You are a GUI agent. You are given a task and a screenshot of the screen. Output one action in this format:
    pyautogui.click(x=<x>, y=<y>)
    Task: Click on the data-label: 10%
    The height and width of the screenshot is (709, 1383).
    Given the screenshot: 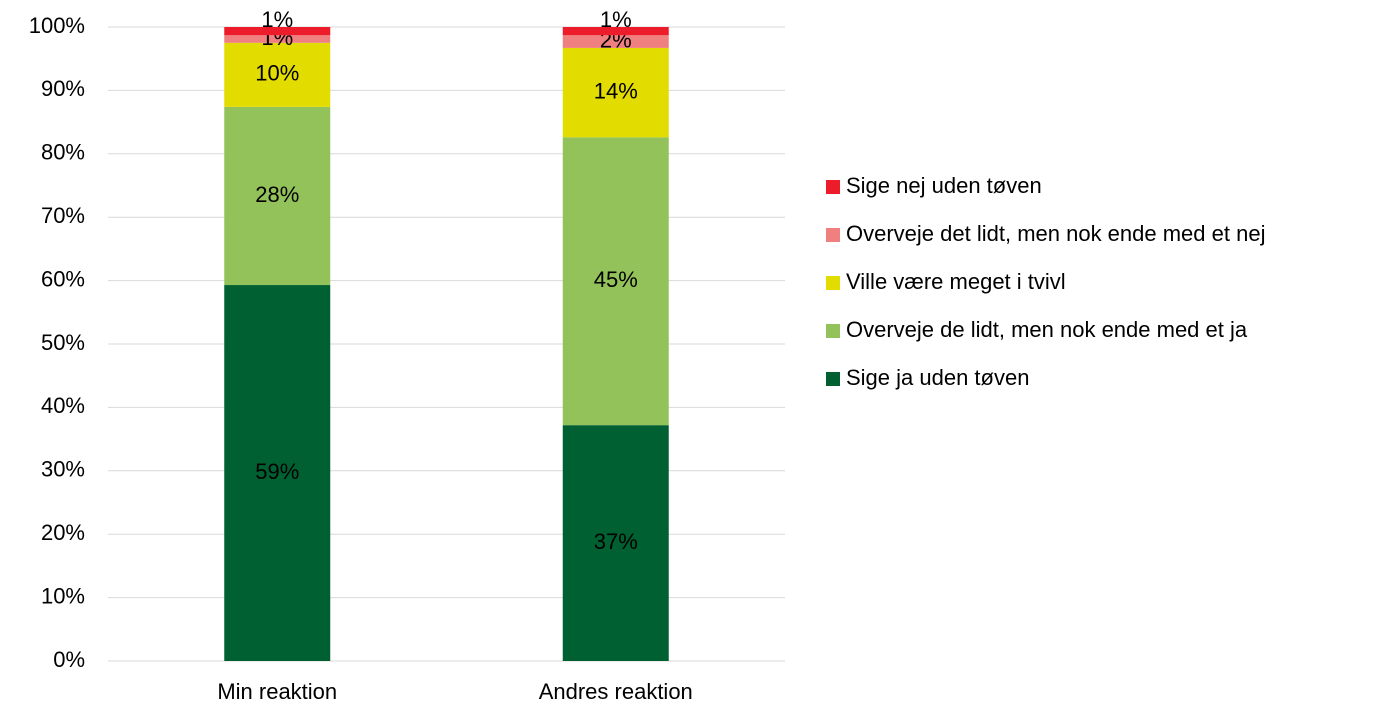 What is the action you would take?
    pyautogui.click(x=277, y=73)
    